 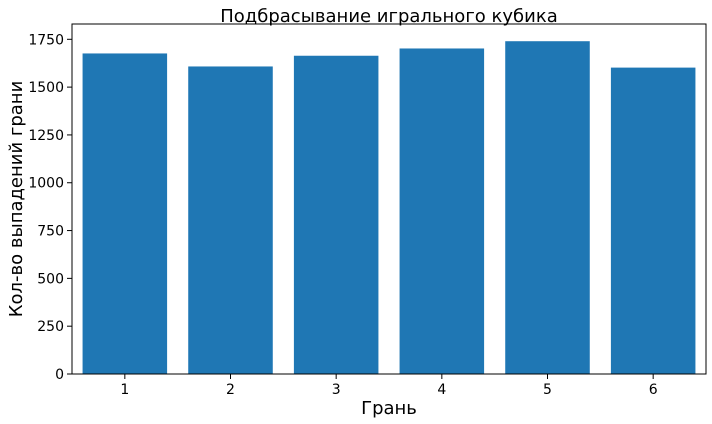 What do you see at coordinates (653, 390) in the screenshot?
I see `x-tick-label-6: 6` at bounding box center [653, 390].